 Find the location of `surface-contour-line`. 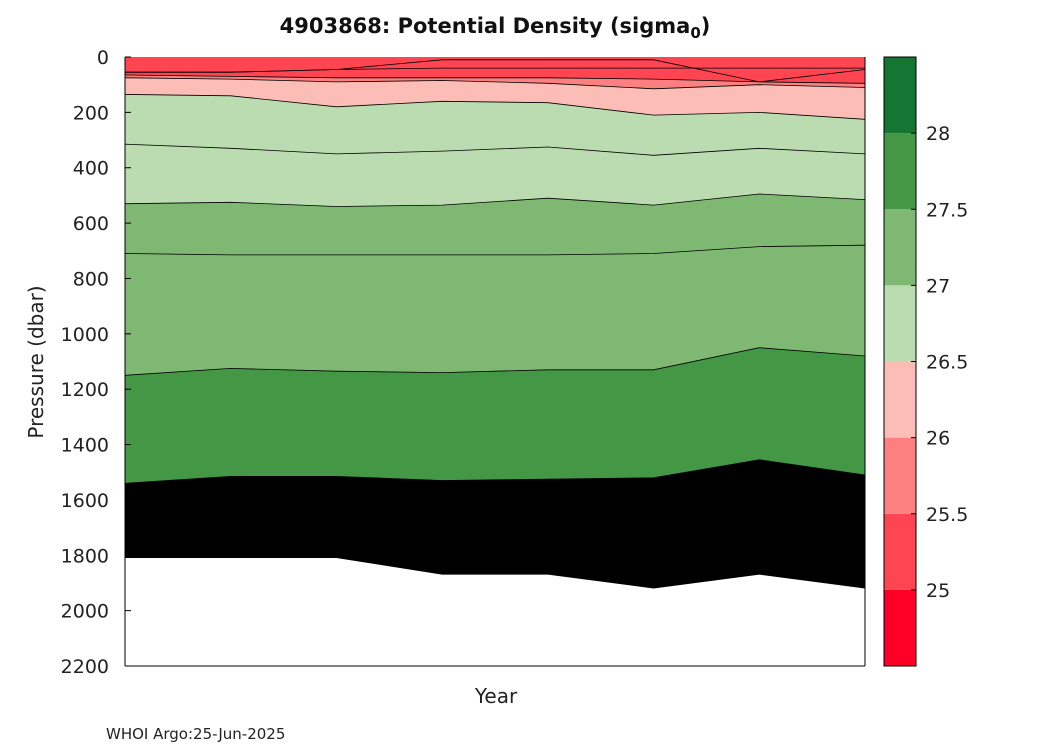

surface-contour-line is located at coordinates (495, 71).